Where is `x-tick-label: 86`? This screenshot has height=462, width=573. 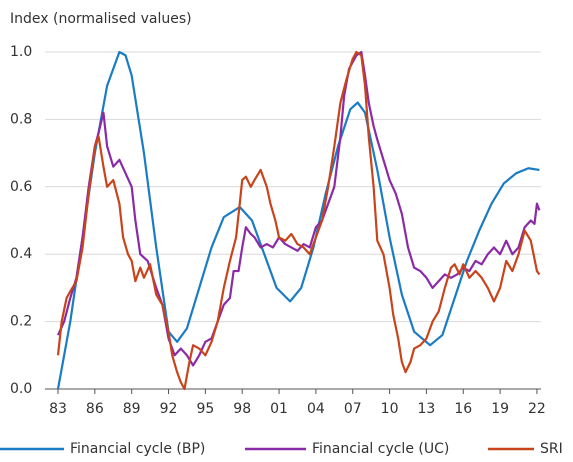 x-tick-label: 86 is located at coordinates (95, 409).